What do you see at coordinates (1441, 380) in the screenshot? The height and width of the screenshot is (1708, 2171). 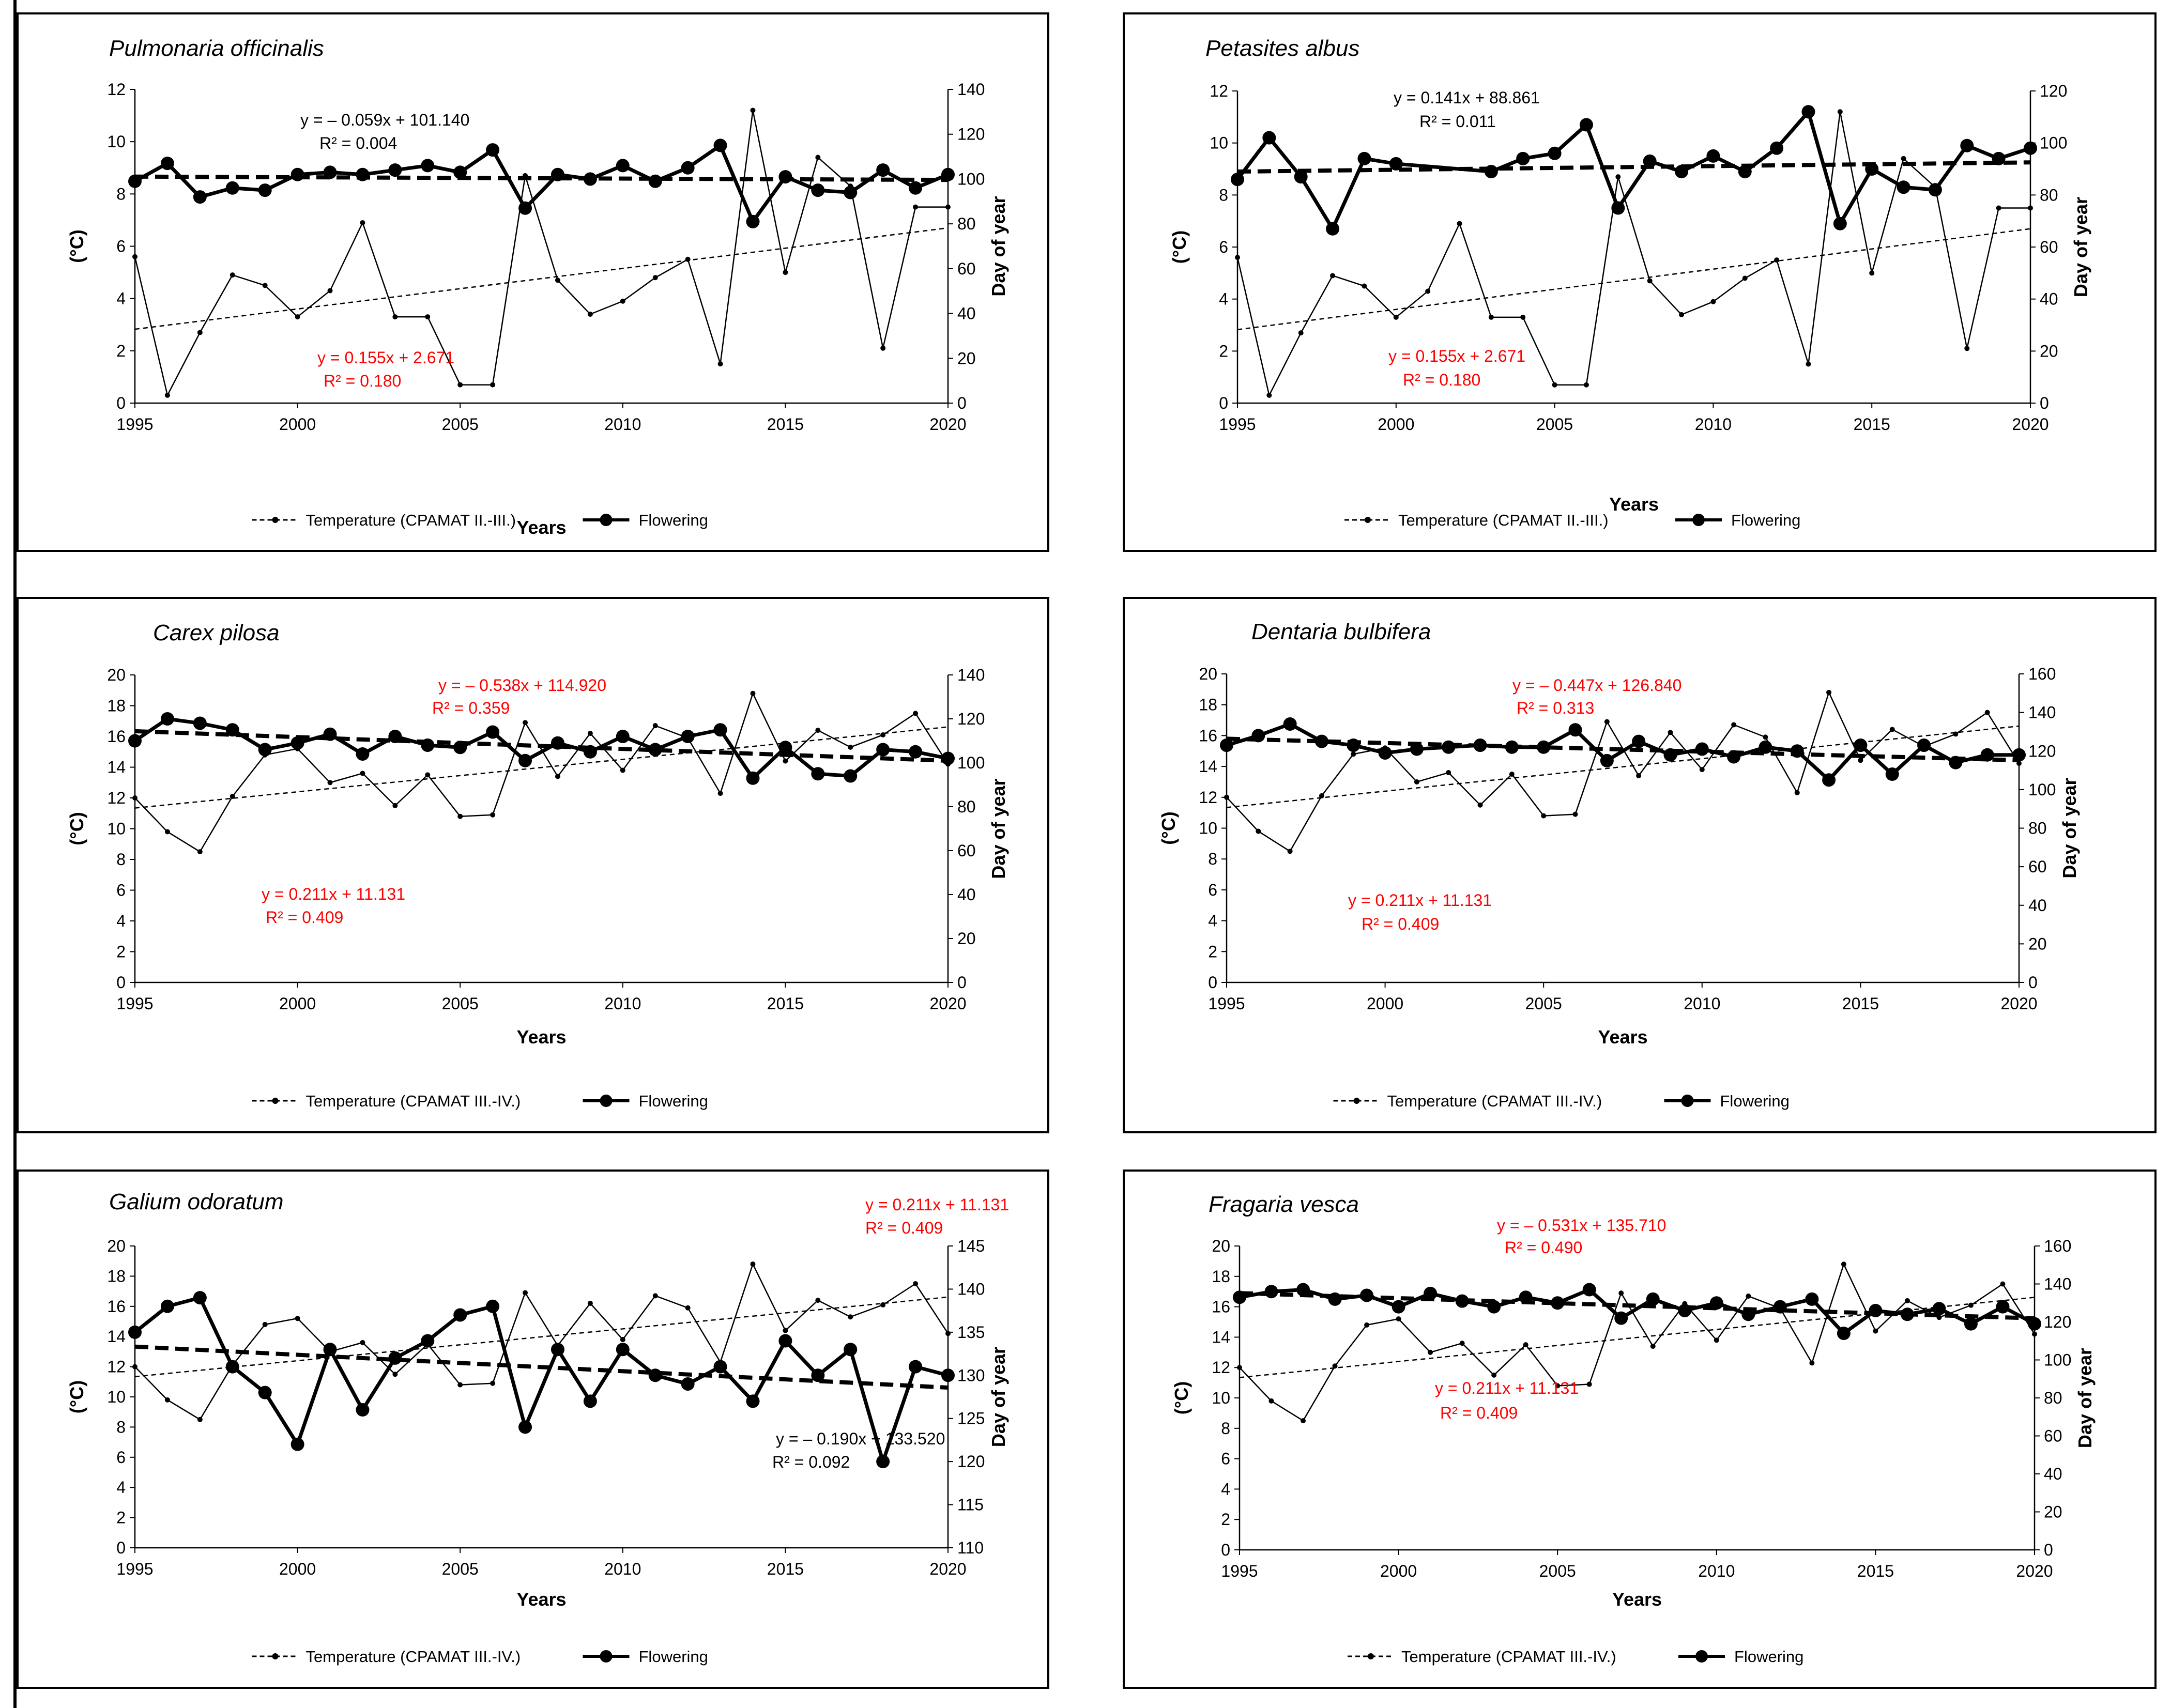 I see `trendline-r-squared: R² = 0.180` at bounding box center [1441, 380].